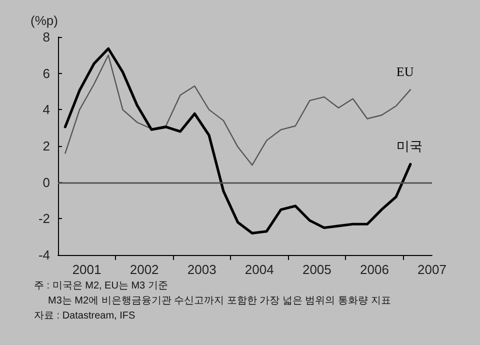 The width and height of the screenshot is (480, 345). I want to click on y-tick-label: 6, so click(46, 73).